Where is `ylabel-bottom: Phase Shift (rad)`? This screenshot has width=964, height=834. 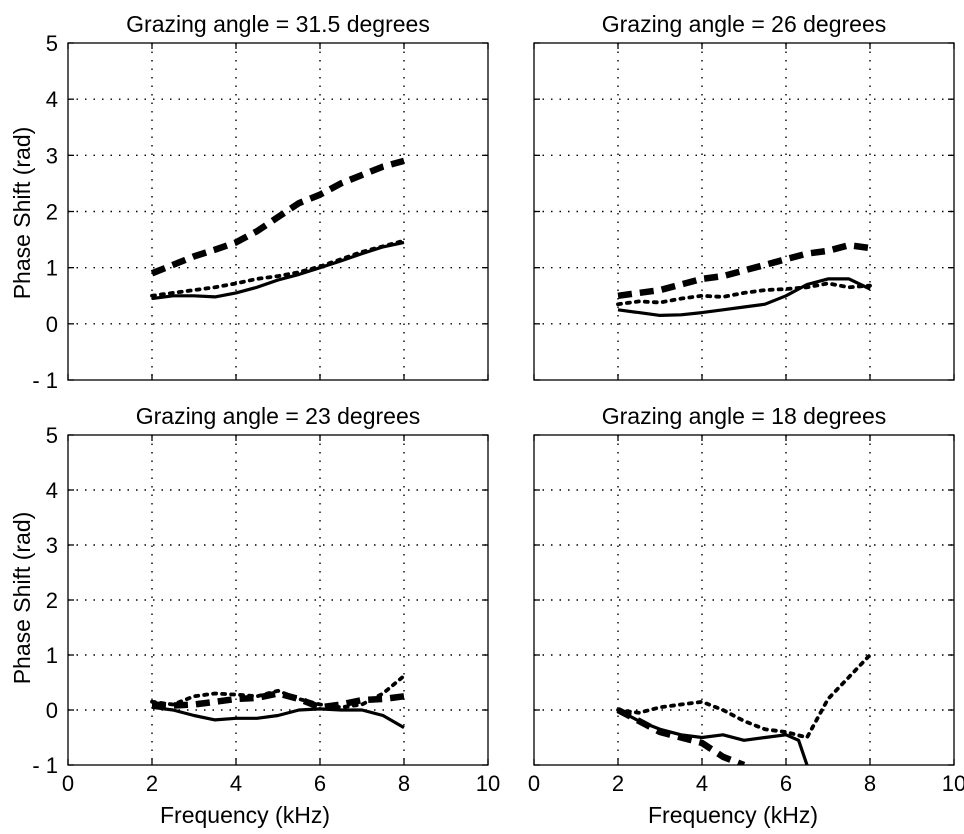
ylabel-bottom: Phase Shift (rad) is located at coordinates (22, 598).